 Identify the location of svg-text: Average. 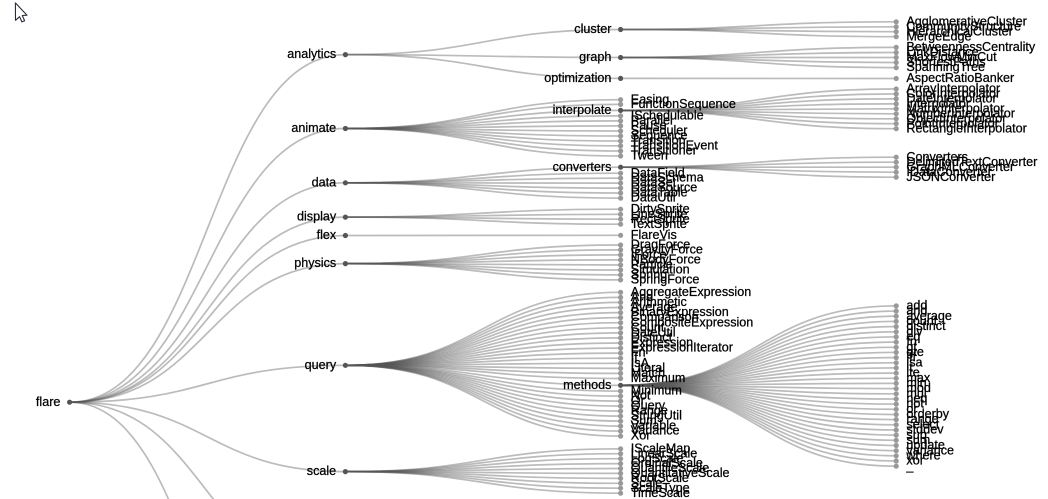
(654, 307).